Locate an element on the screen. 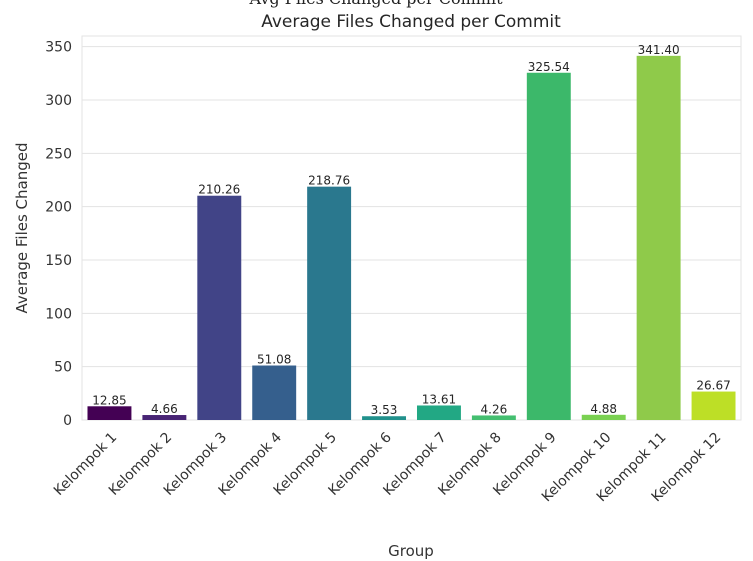  bar-value-label: 12.85 is located at coordinates (109, 400).